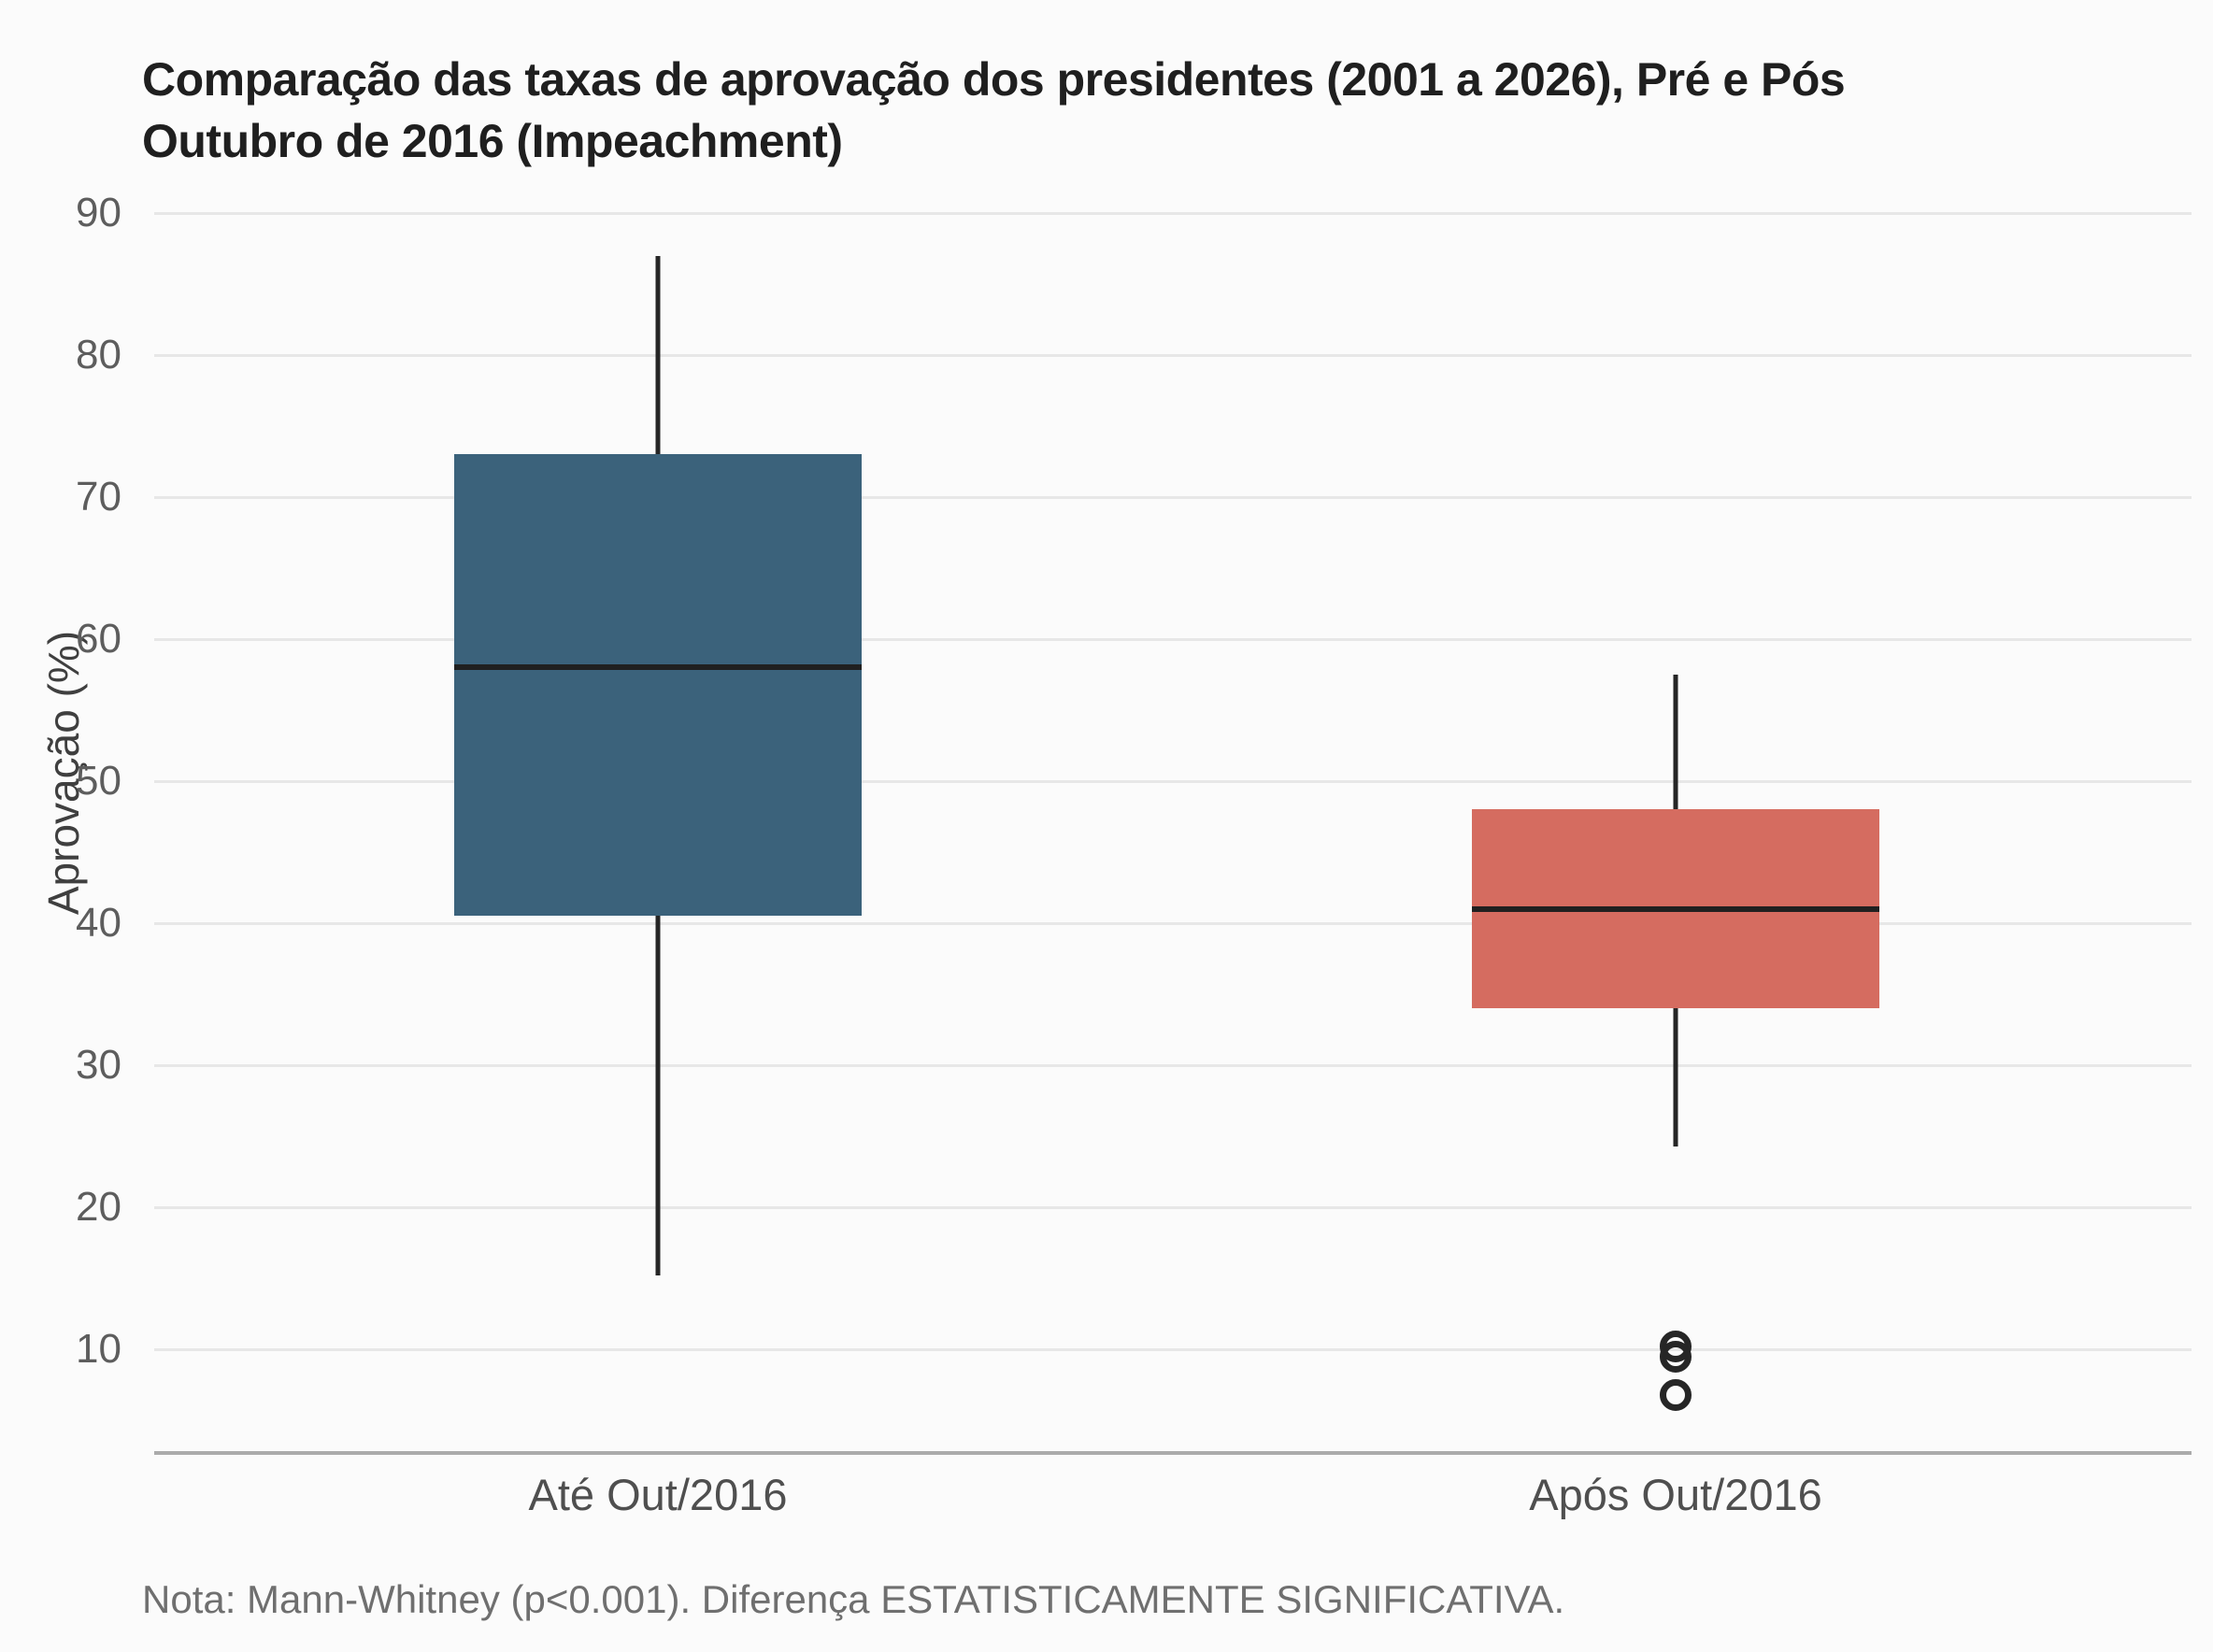 This screenshot has width=2213, height=1652. Describe the element at coordinates (98, 497) in the screenshot. I see `y-tick-label: 70` at that location.